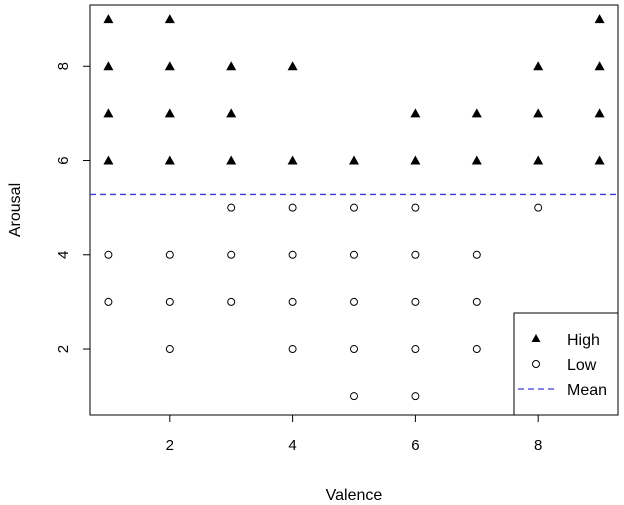 The image size is (624, 505). I want to click on legend-box, so click(566, 364).